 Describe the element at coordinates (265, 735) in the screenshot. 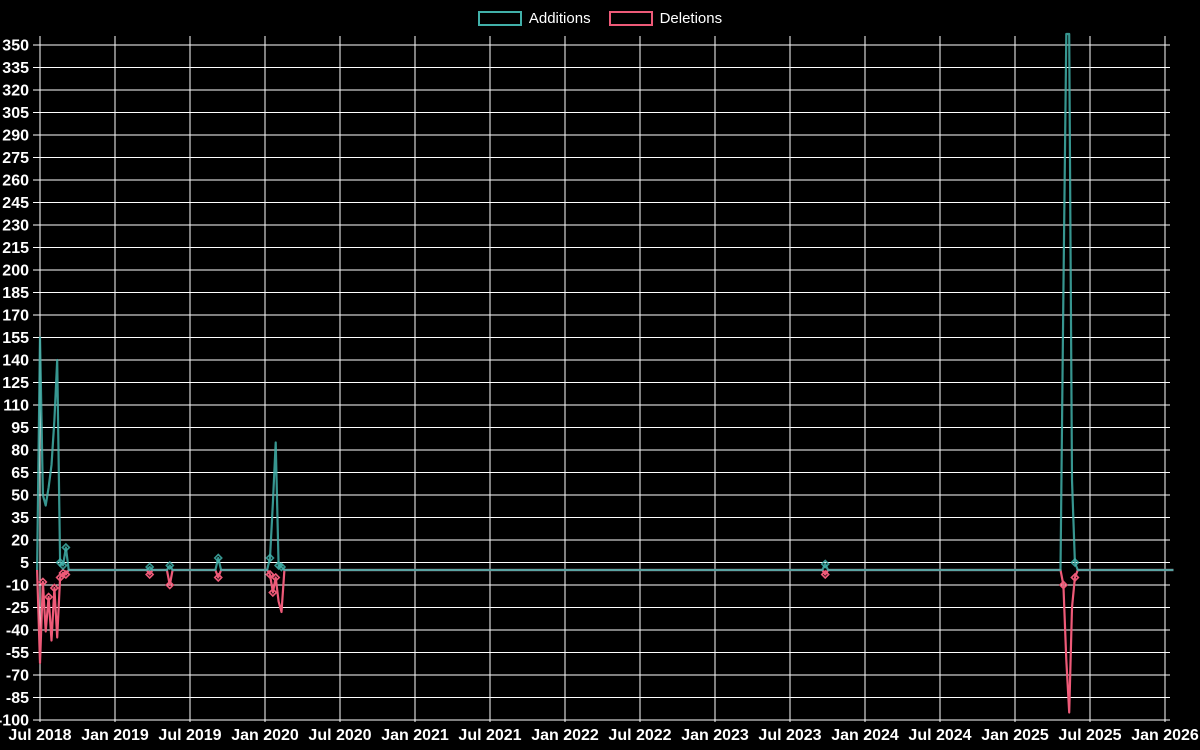

I see `x-tick-label: Jan 2020` at that location.